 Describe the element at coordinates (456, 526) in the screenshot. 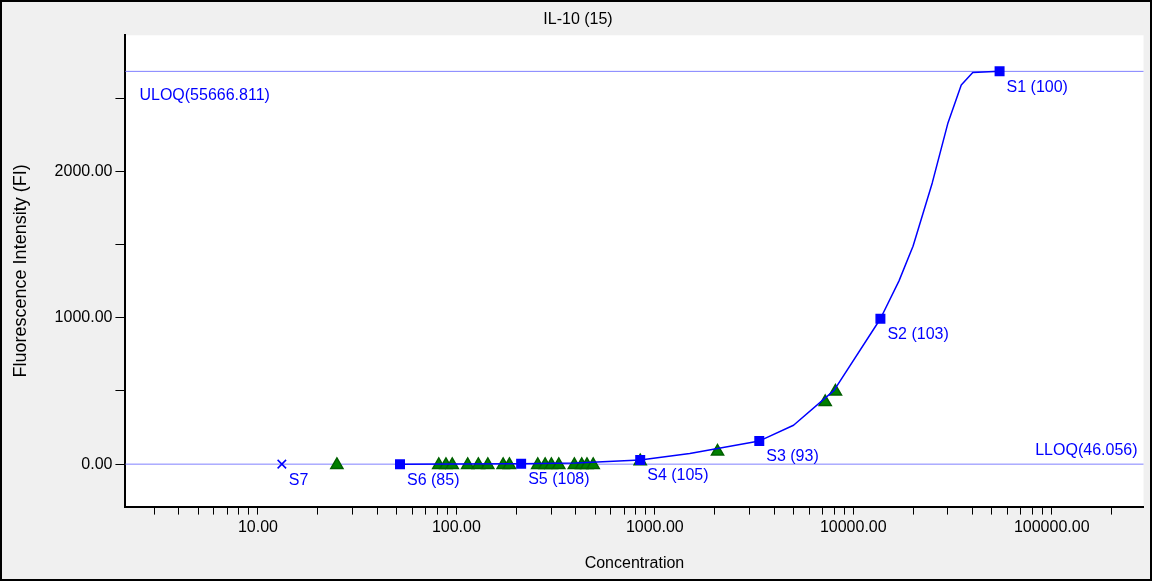

I see `x-tick-label: 100.00` at that location.